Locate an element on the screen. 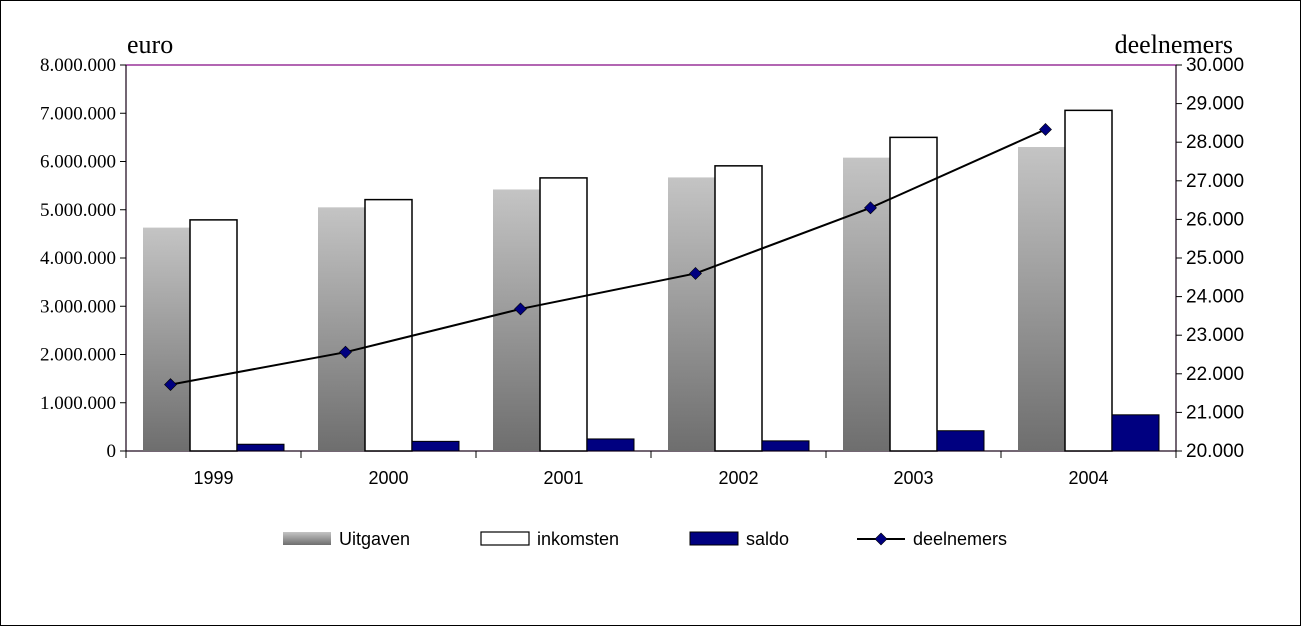 Image resolution: width=1301 pixels, height=627 pixels. right-tick-label: 27.000 is located at coordinates (1215, 181).